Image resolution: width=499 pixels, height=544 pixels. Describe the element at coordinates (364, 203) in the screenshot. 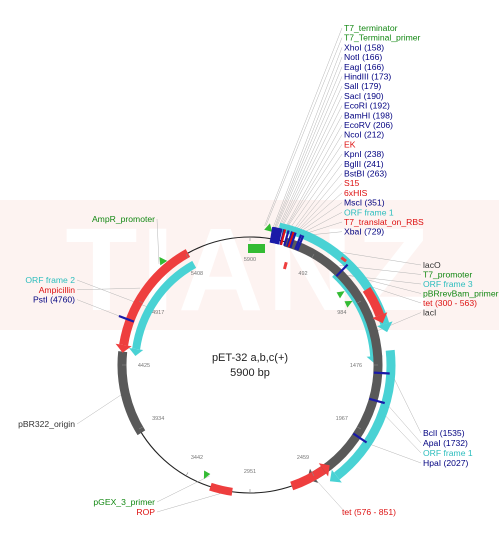

I see `feature-label: MscI (351)` at that location.